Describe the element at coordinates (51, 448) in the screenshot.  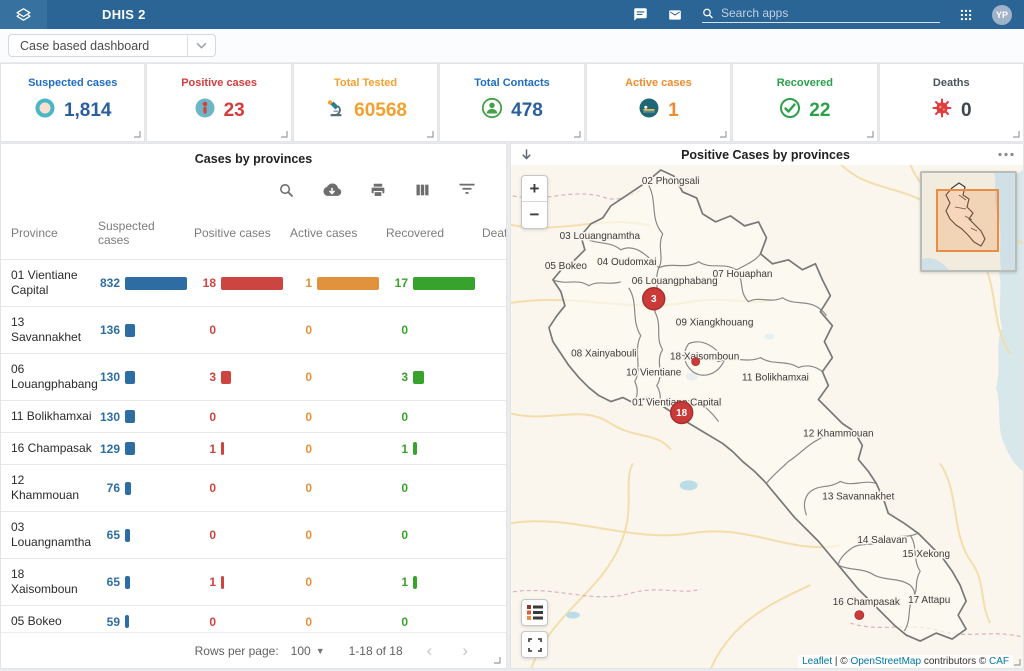
I see `province-cell: 16 Champasak` at that location.